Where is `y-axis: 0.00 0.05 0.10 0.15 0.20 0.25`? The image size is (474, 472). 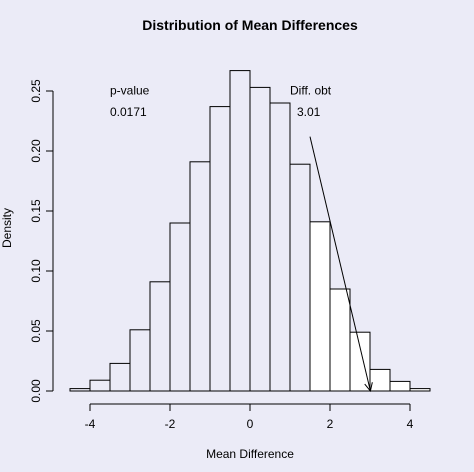
y-axis: 0.00 0.05 0.10 0.15 0.20 0.25 is located at coordinates (41, 241).